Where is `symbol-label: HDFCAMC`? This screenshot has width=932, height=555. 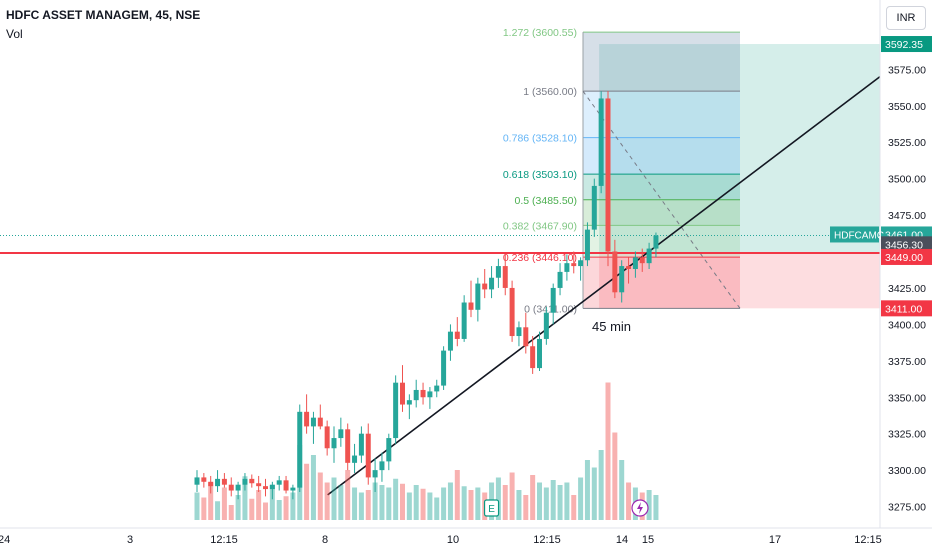
symbol-label: HDFCAMC is located at coordinates (859, 235).